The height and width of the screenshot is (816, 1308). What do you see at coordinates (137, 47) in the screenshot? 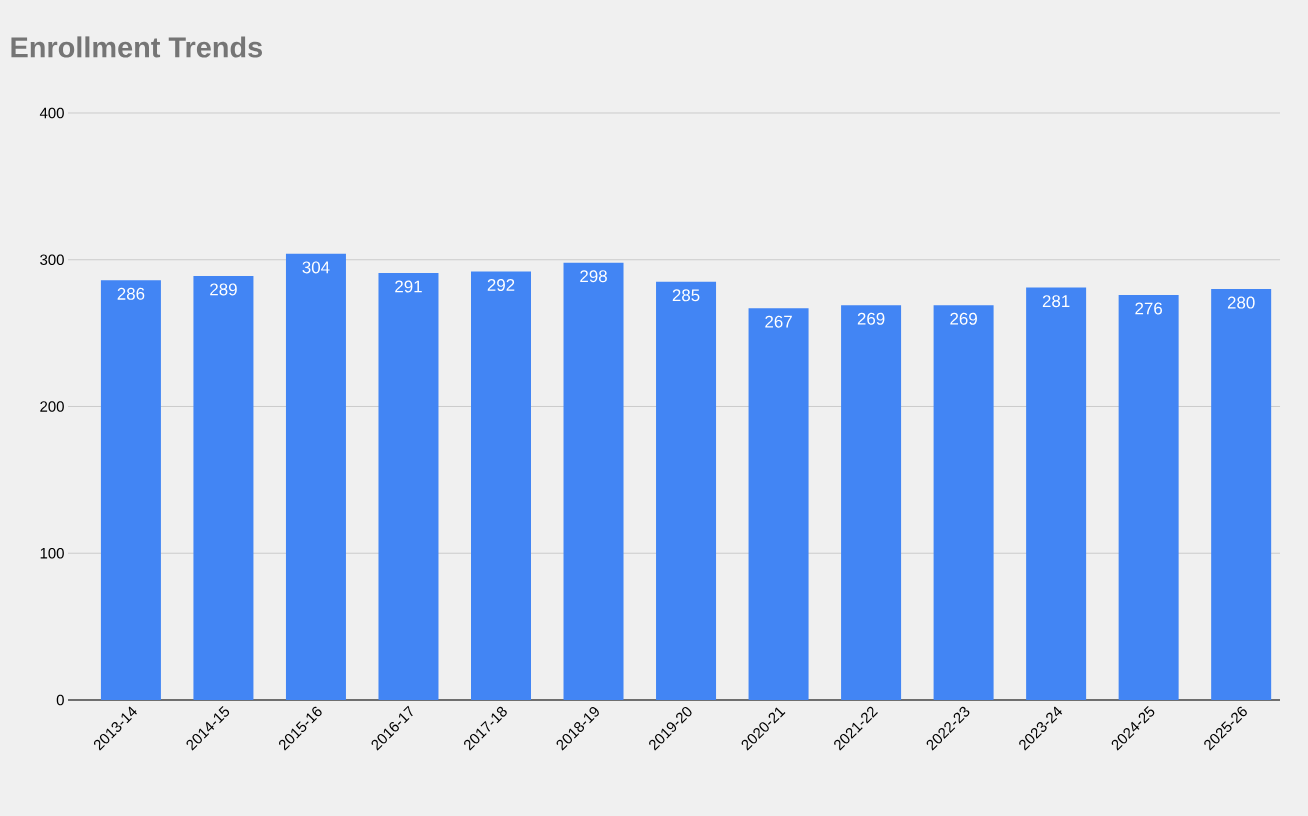
I see `chart-title: Enrollment Trends` at bounding box center [137, 47].